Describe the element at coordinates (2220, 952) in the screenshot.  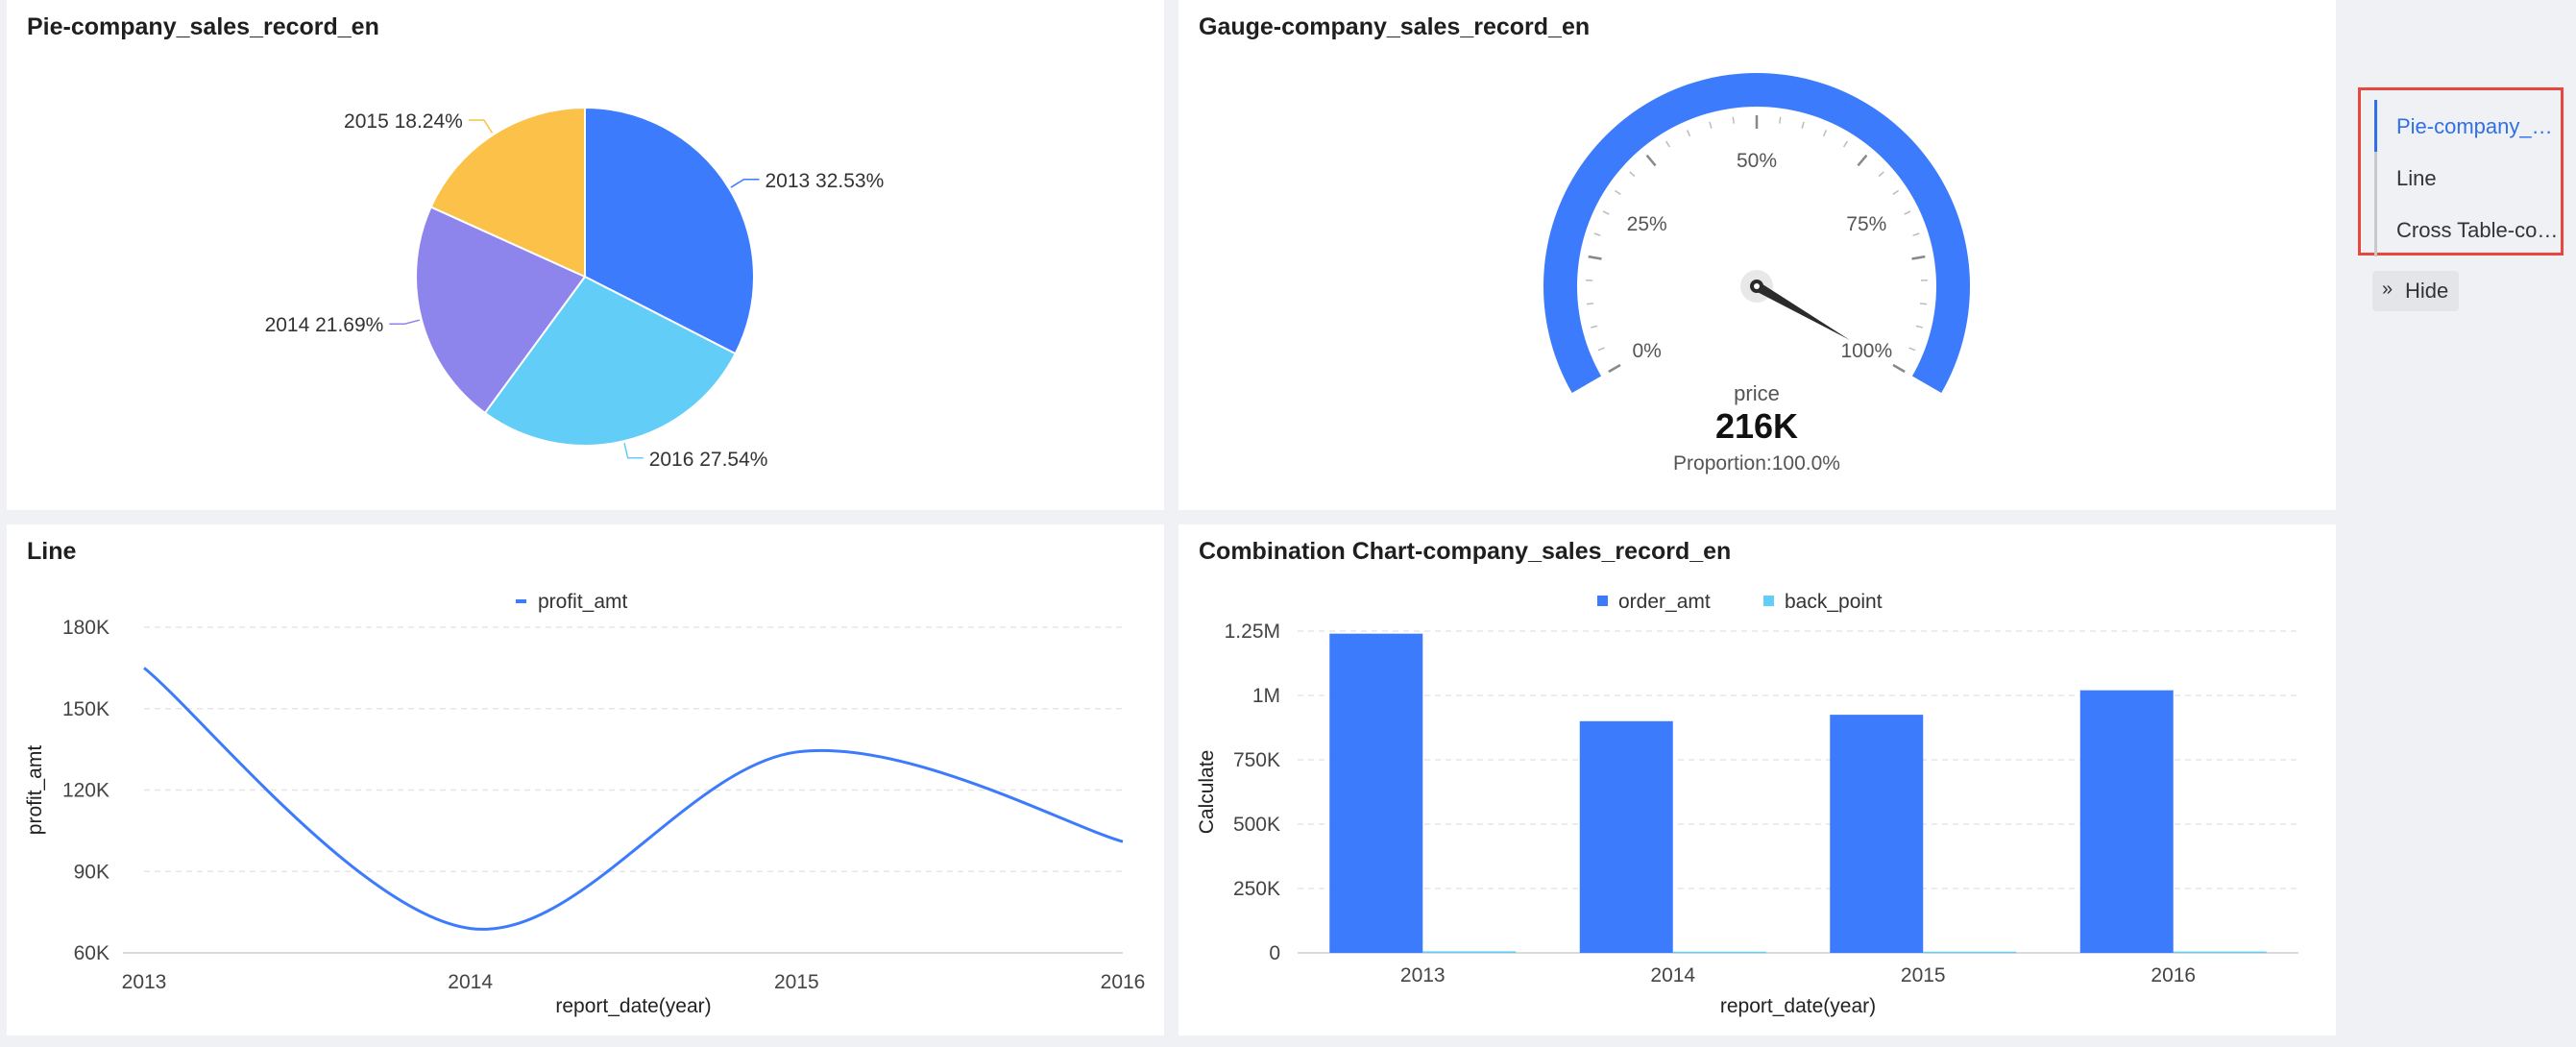
I see `combo-bar-back_point-2016` at that location.